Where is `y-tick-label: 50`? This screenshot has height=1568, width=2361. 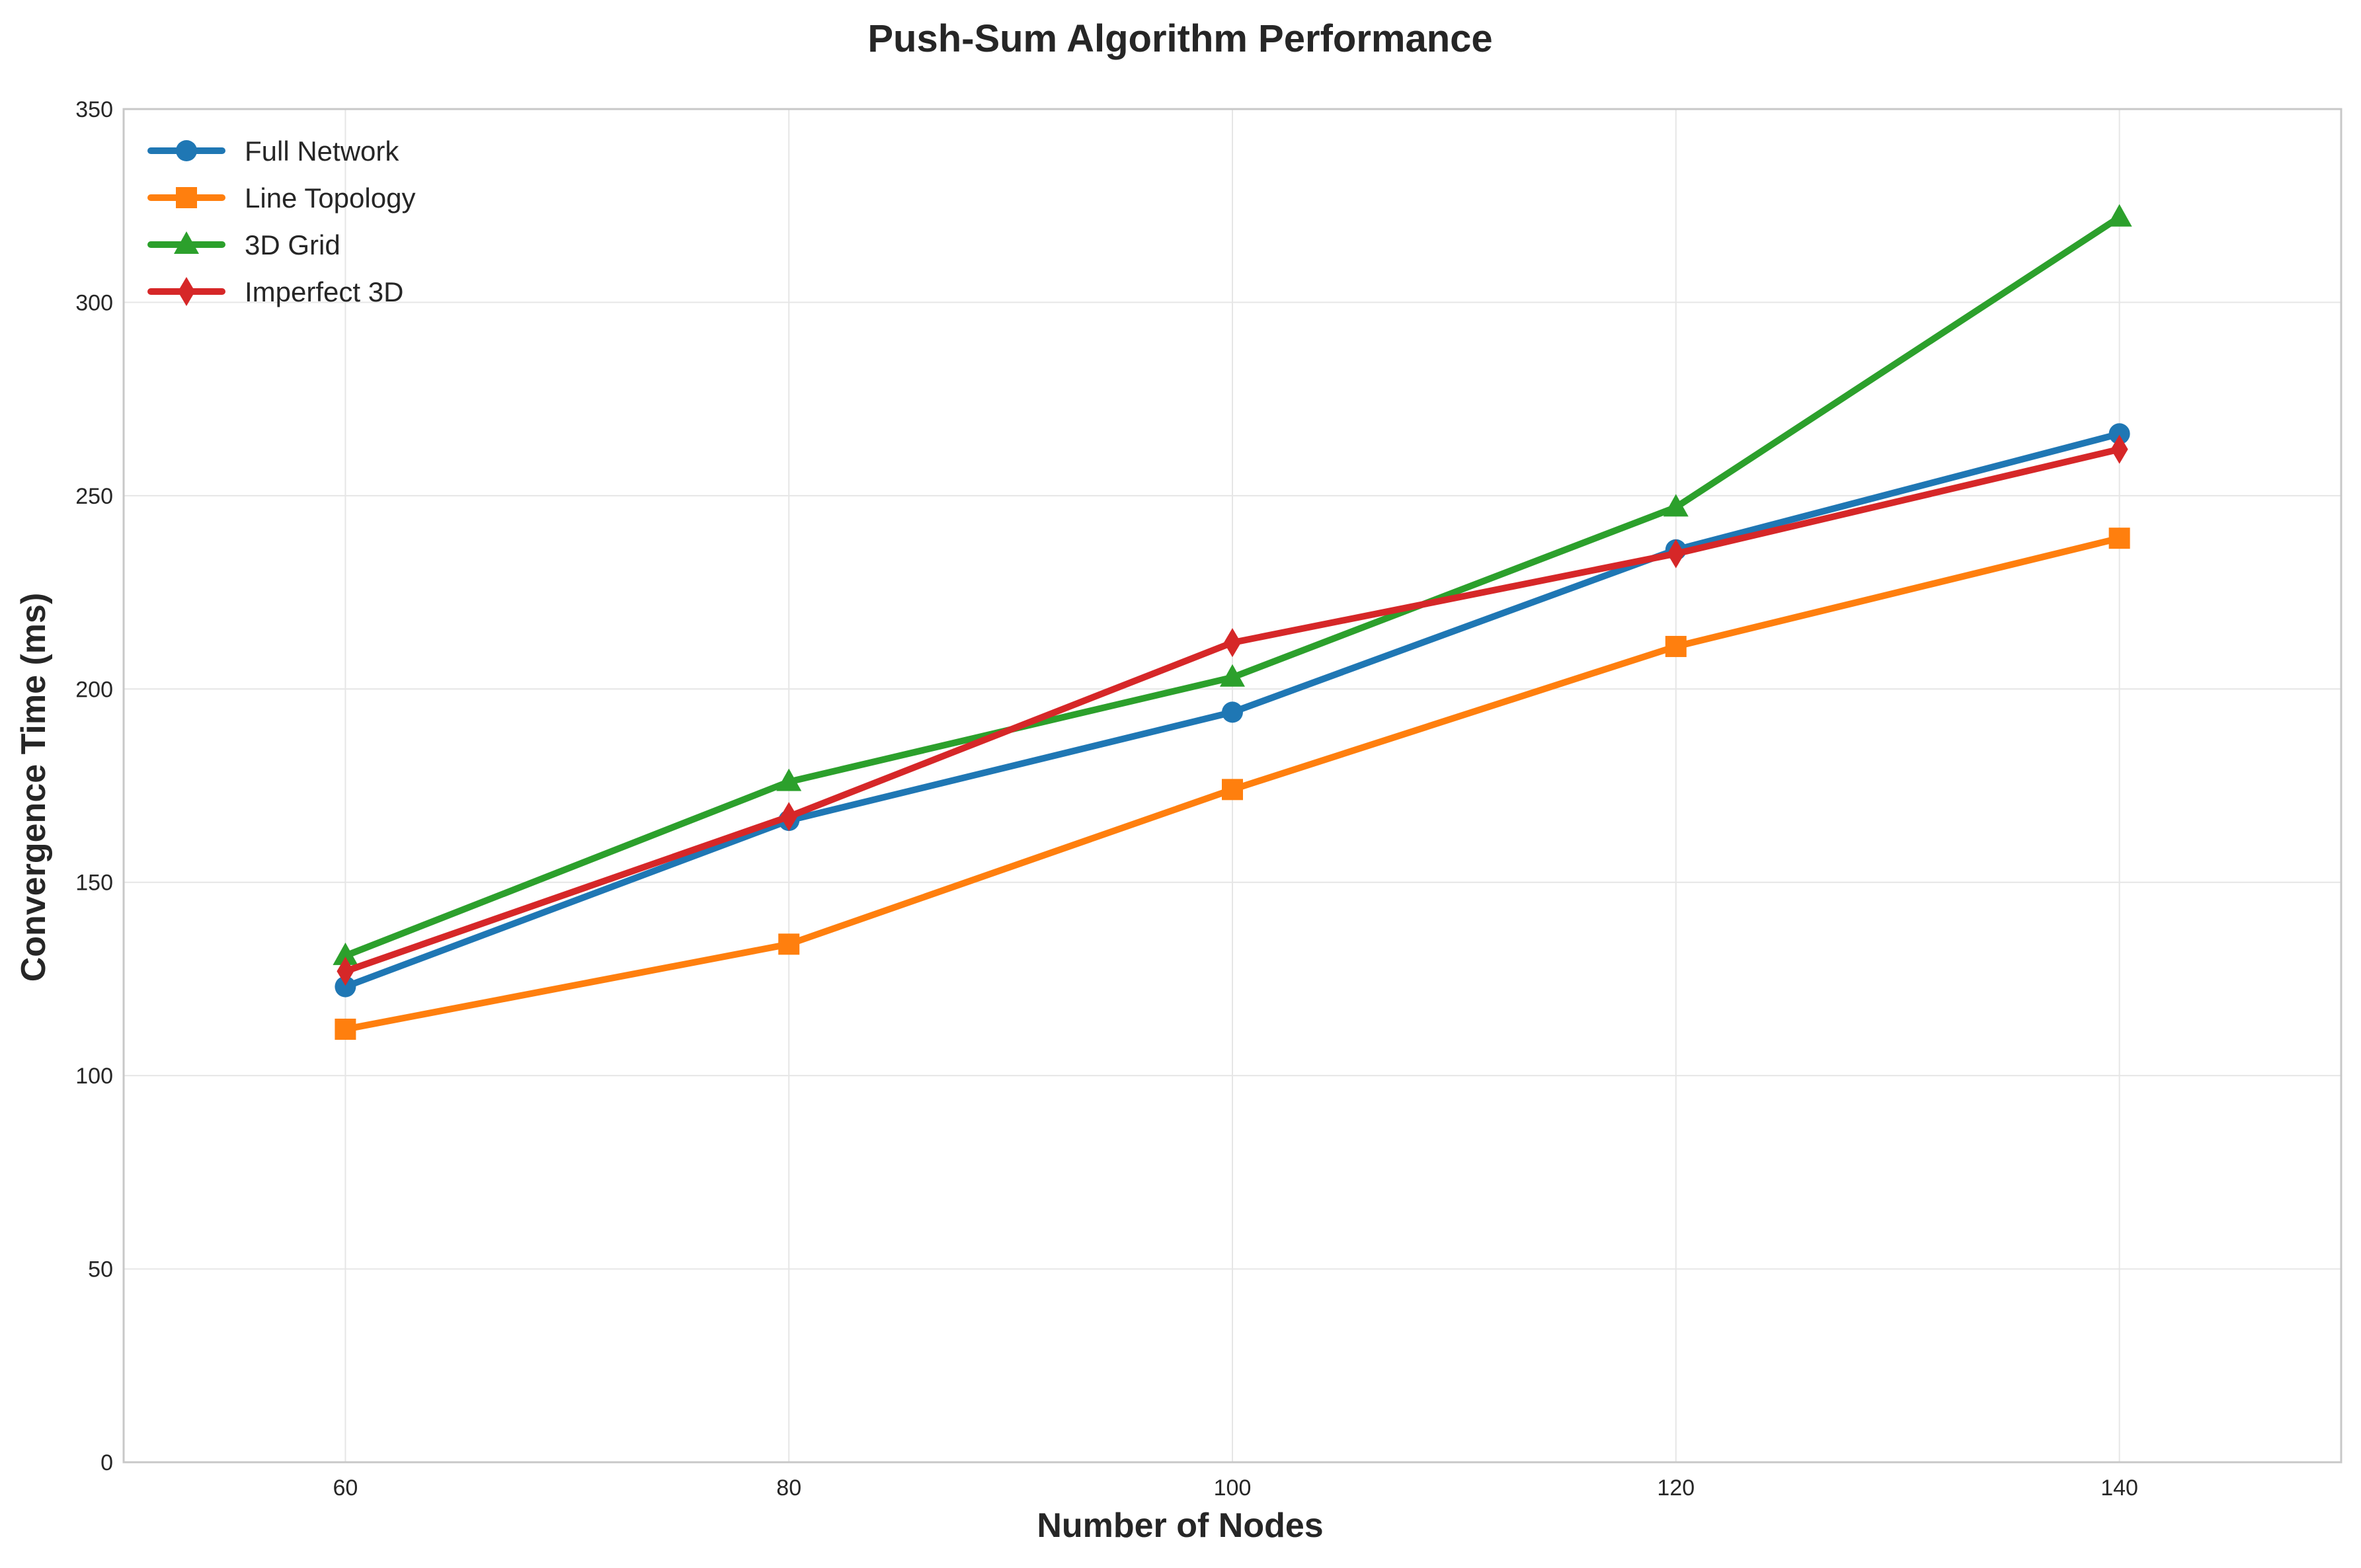
y-tick-label: 50 is located at coordinates (100, 1269).